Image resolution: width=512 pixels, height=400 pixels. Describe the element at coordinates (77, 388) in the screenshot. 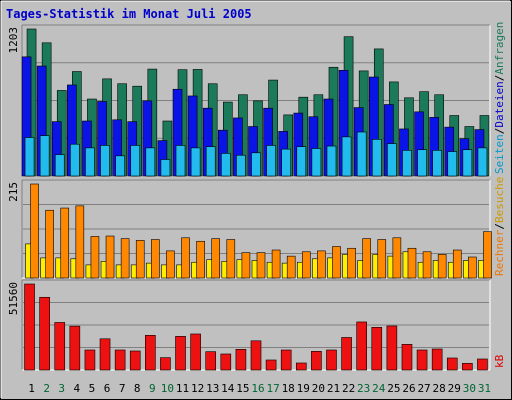

I see `day-label-4: 4` at that location.